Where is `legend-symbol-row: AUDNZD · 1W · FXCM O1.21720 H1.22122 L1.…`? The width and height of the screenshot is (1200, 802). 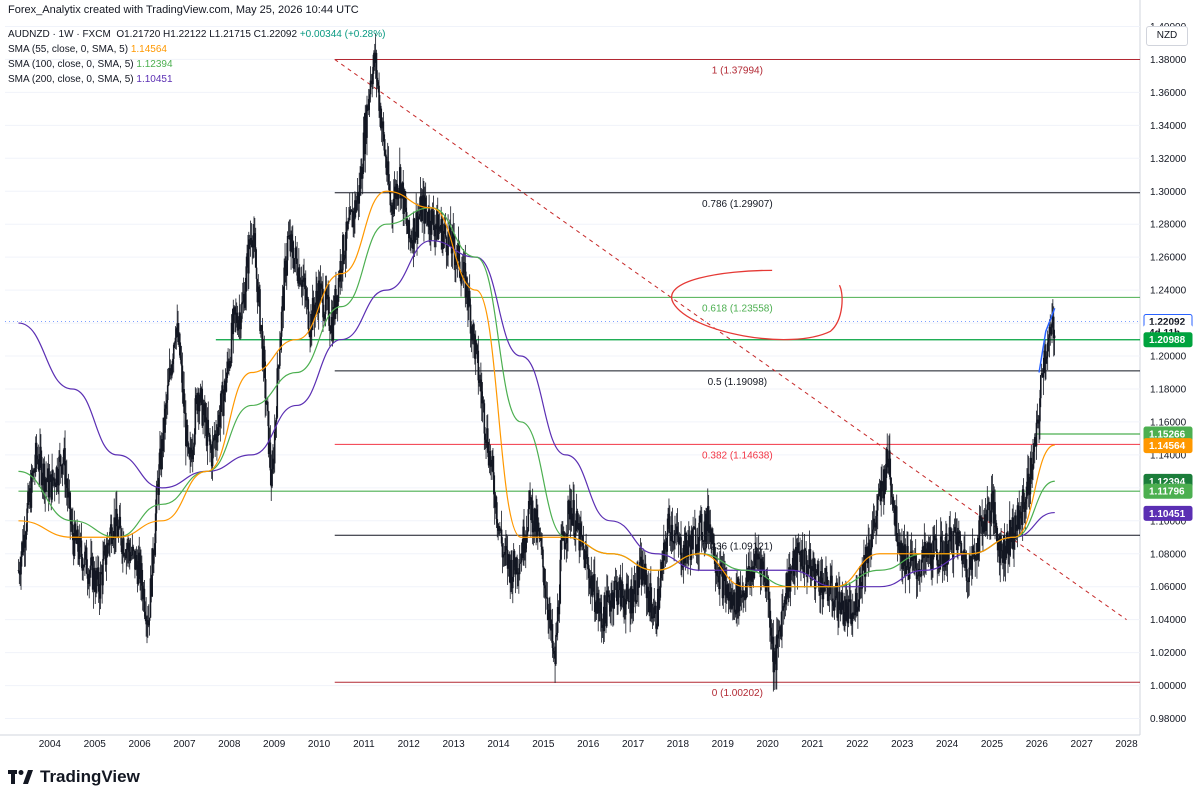
legend-symbol-row: AUDNZD · 1W · FXCM O1.21720 H1.22122 L1.… is located at coordinates (196, 34).